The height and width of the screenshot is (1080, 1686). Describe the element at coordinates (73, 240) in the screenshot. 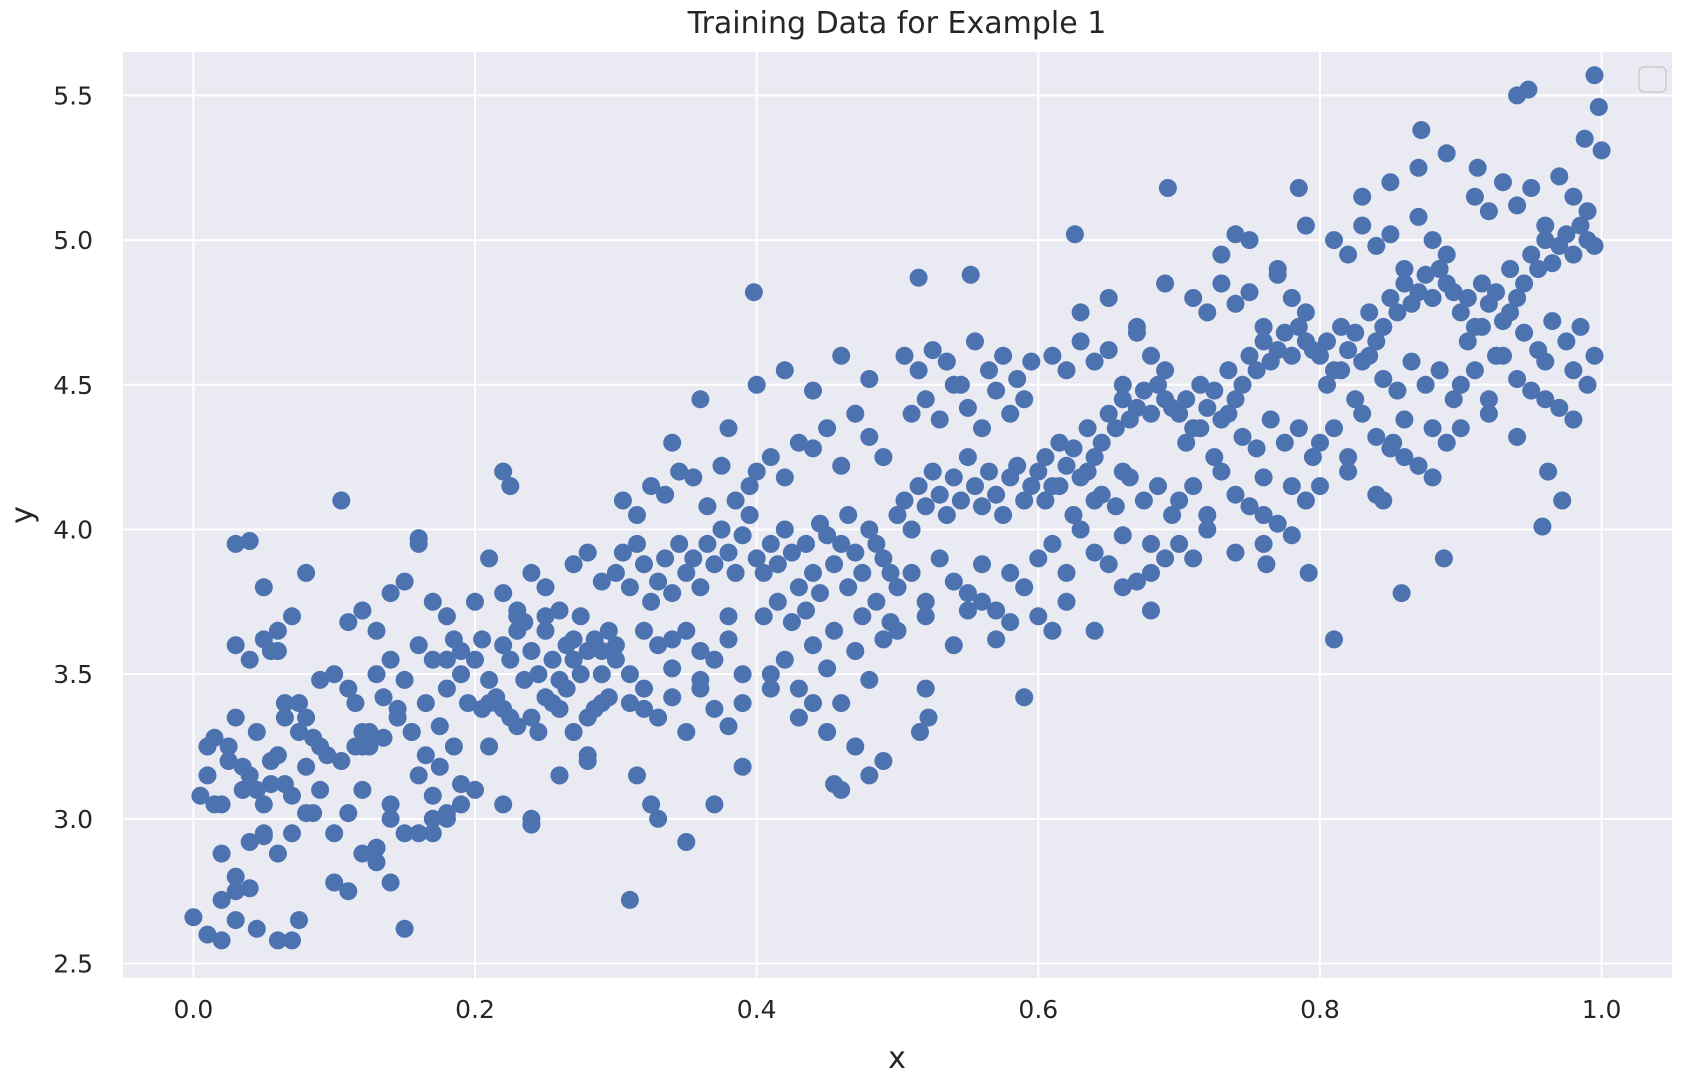

I see `y-tick-label: 5.0` at that location.